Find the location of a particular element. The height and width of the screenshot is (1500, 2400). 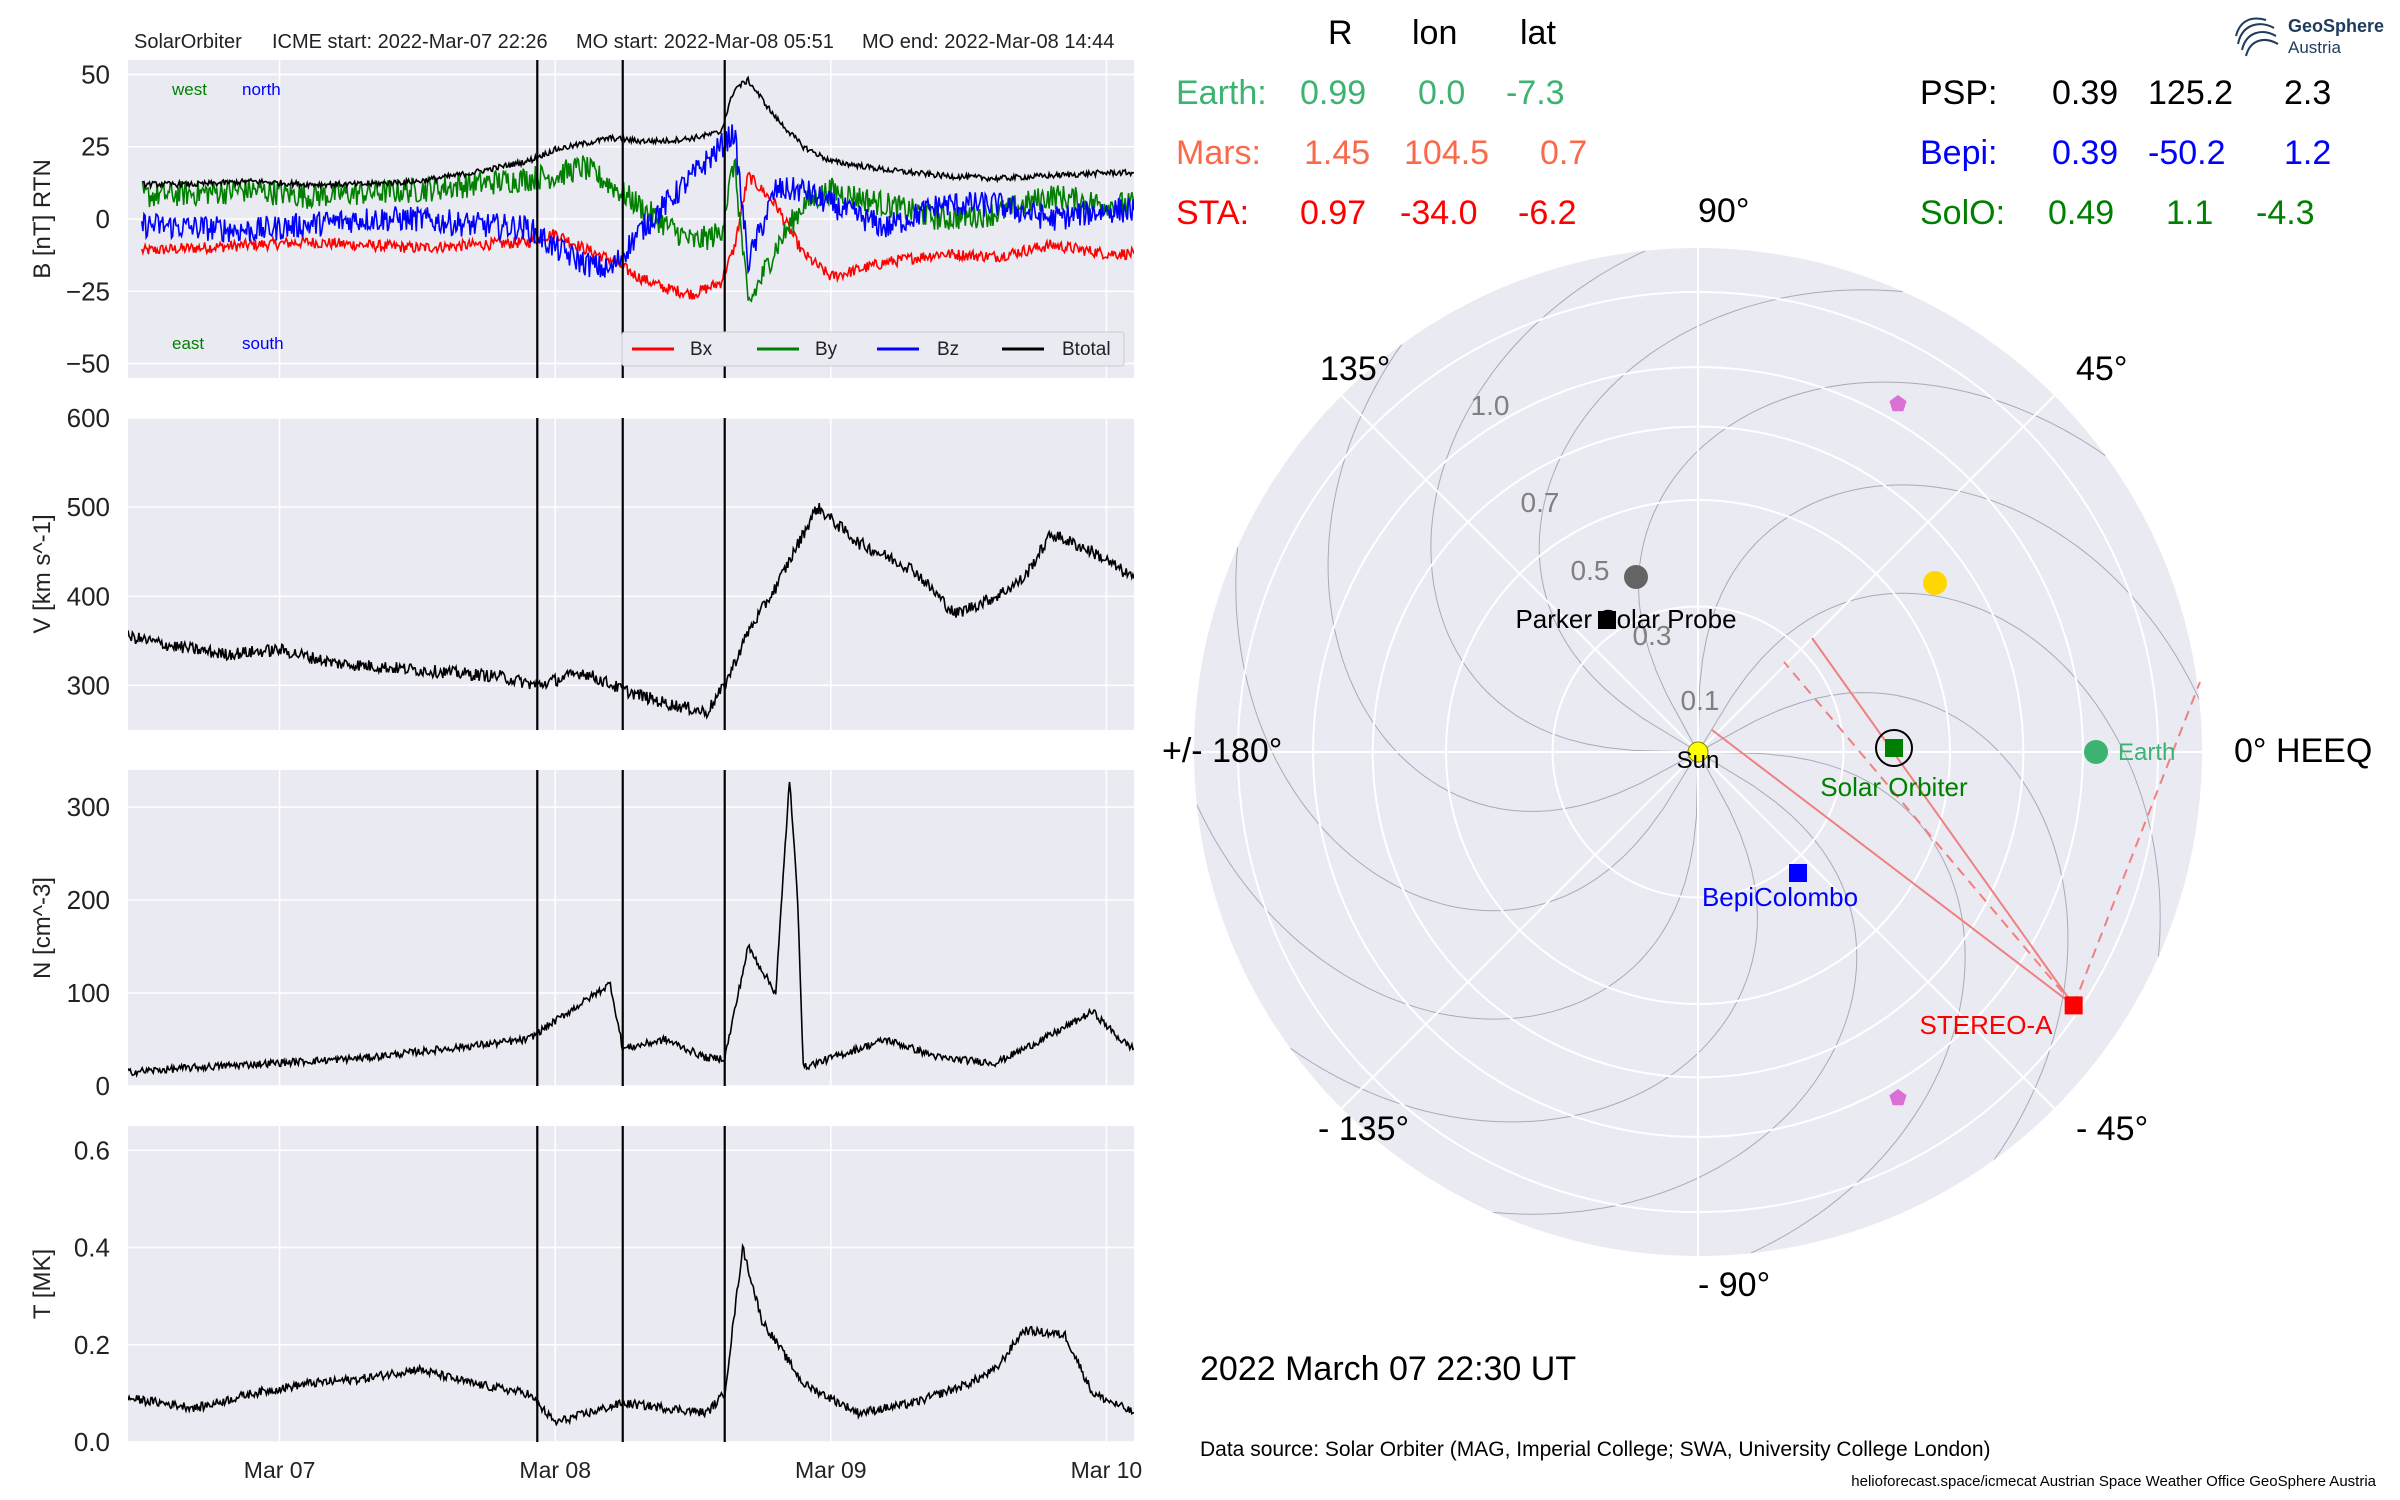

mars-marker-upper is located at coordinates (1898, 403).